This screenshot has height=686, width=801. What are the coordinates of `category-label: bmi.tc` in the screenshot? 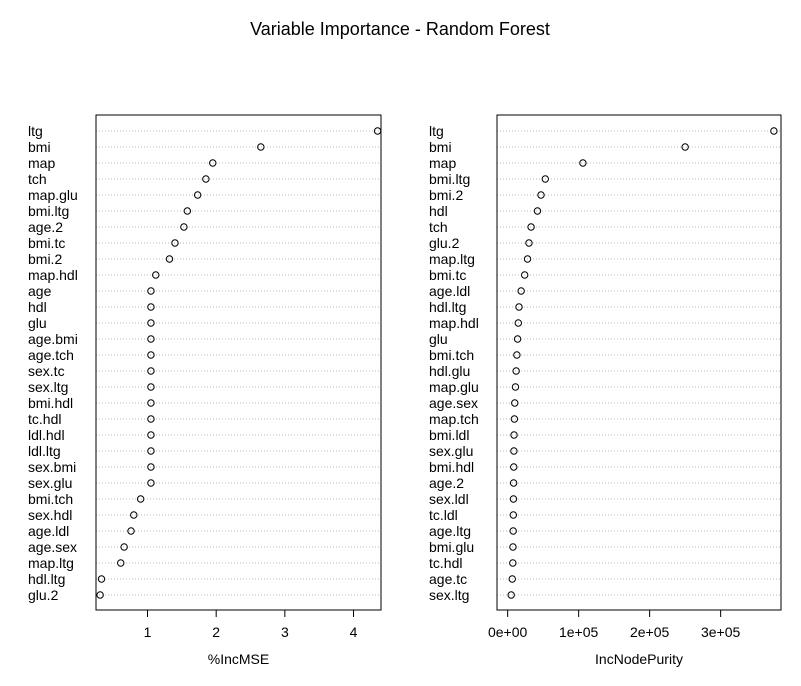 It's located at (46, 243).